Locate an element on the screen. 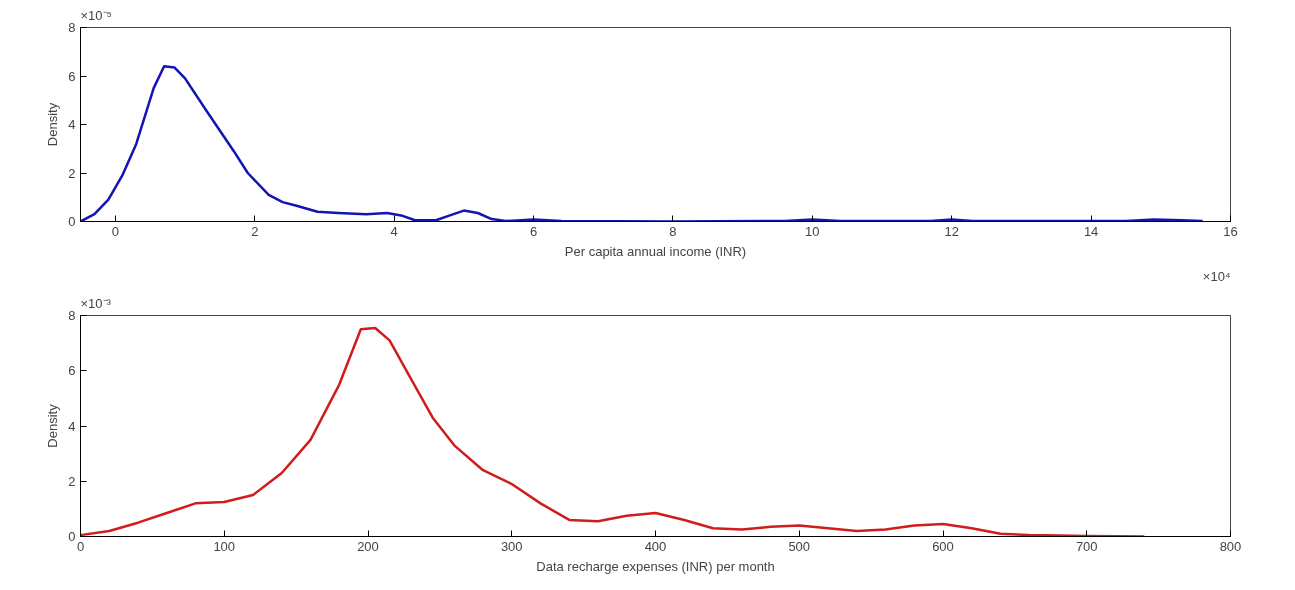 The width and height of the screenshot is (1295, 590). x-tick-label: 600 is located at coordinates (943, 546).